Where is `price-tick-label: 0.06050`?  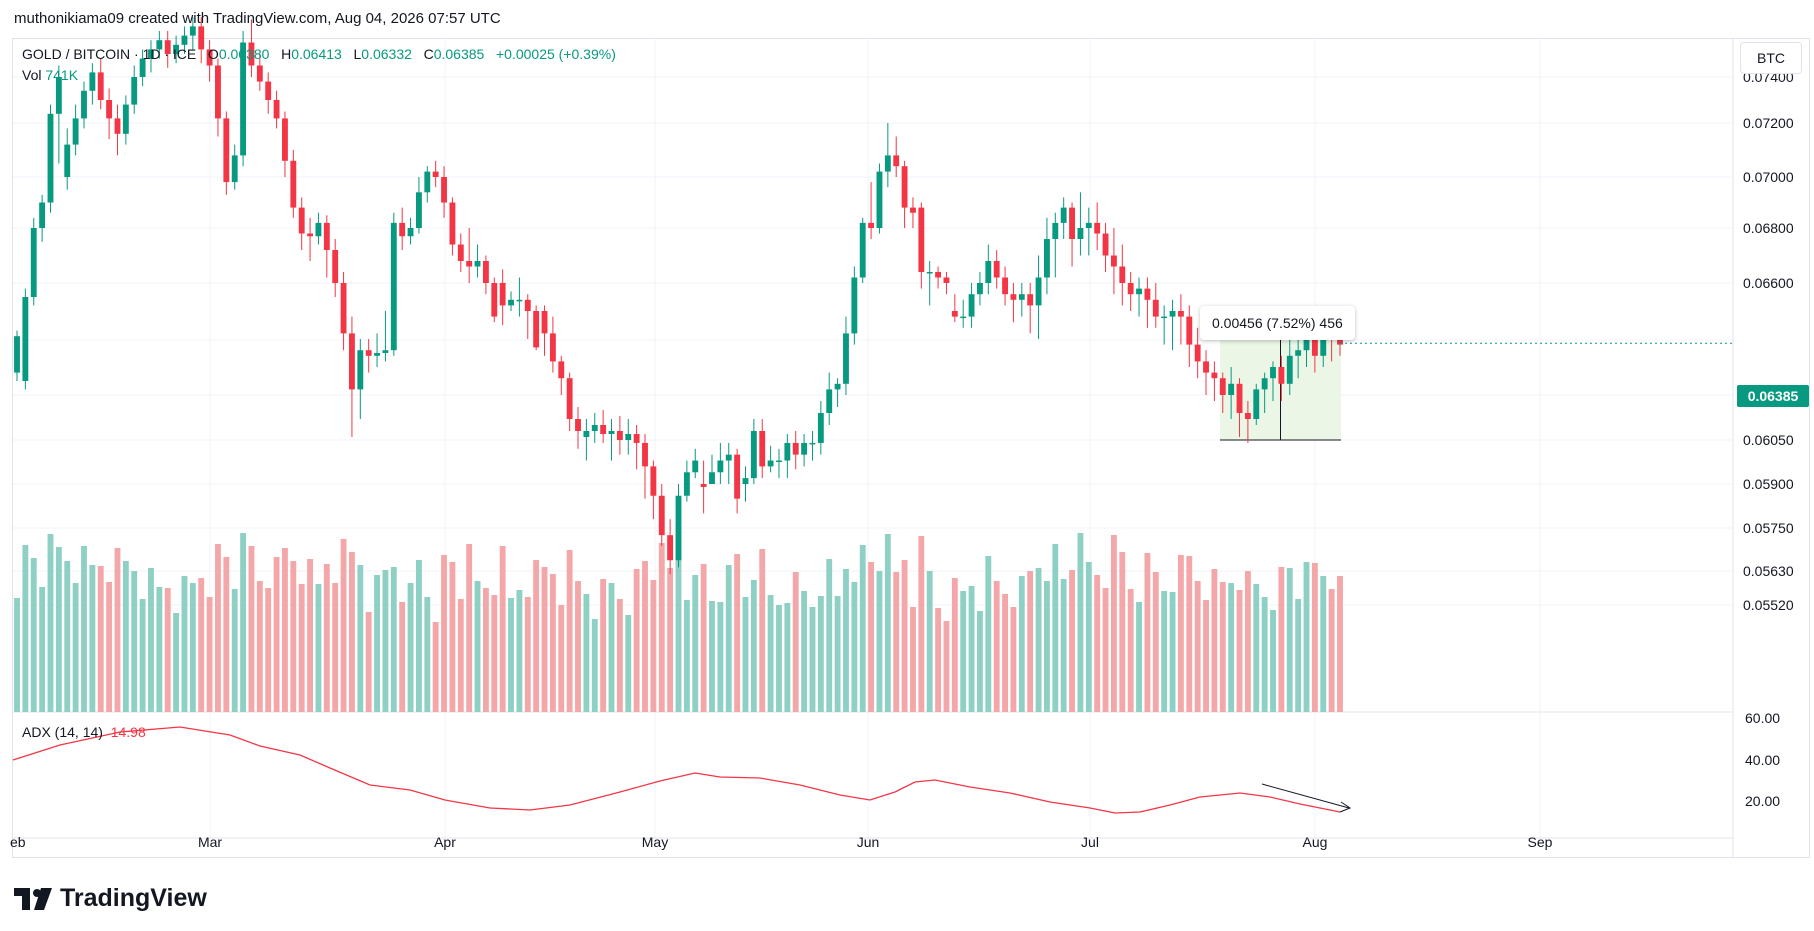 price-tick-label: 0.06050 is located at coordinates (1768, 440).